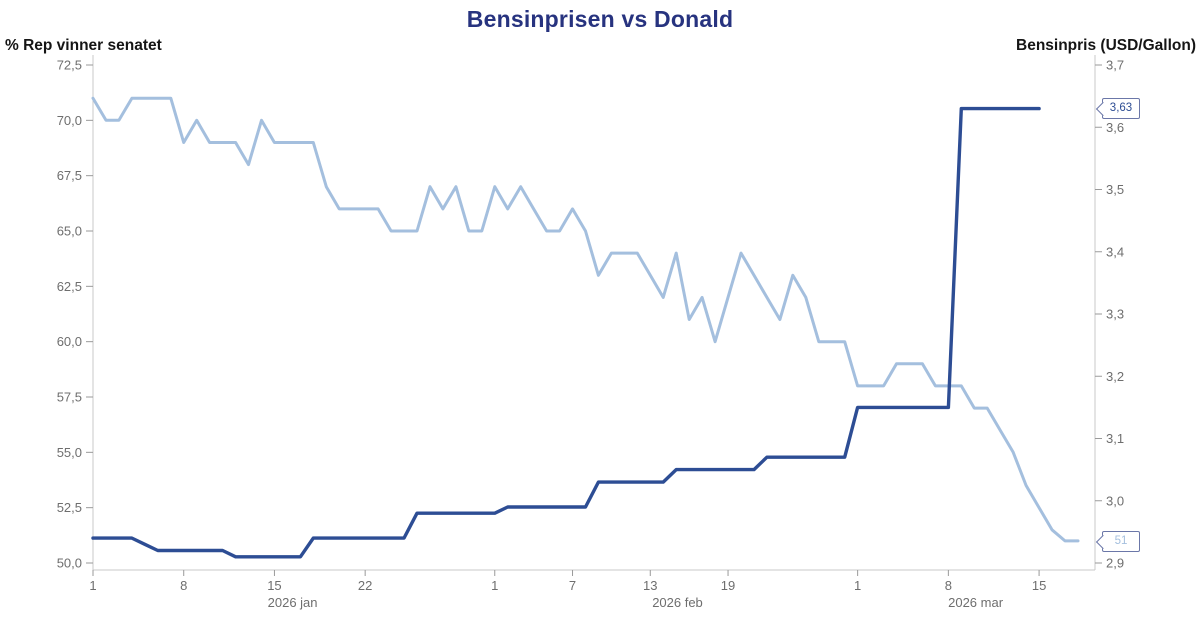 The width and height of the screenshot is (1200, 621). I want to click on left-axis-tick-label: 50,0, so click(69, 563).